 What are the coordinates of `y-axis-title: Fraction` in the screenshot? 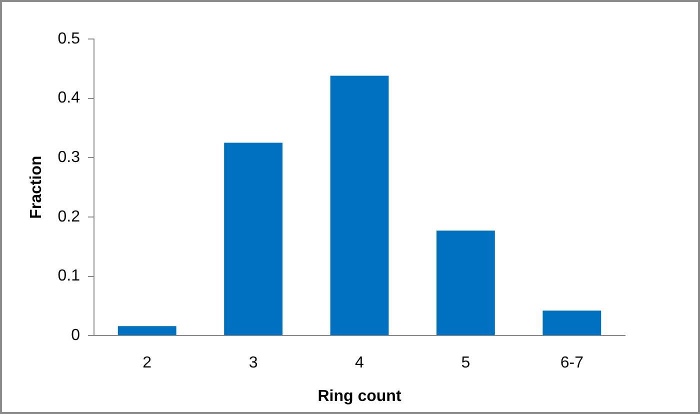 It's located at (37, 187).